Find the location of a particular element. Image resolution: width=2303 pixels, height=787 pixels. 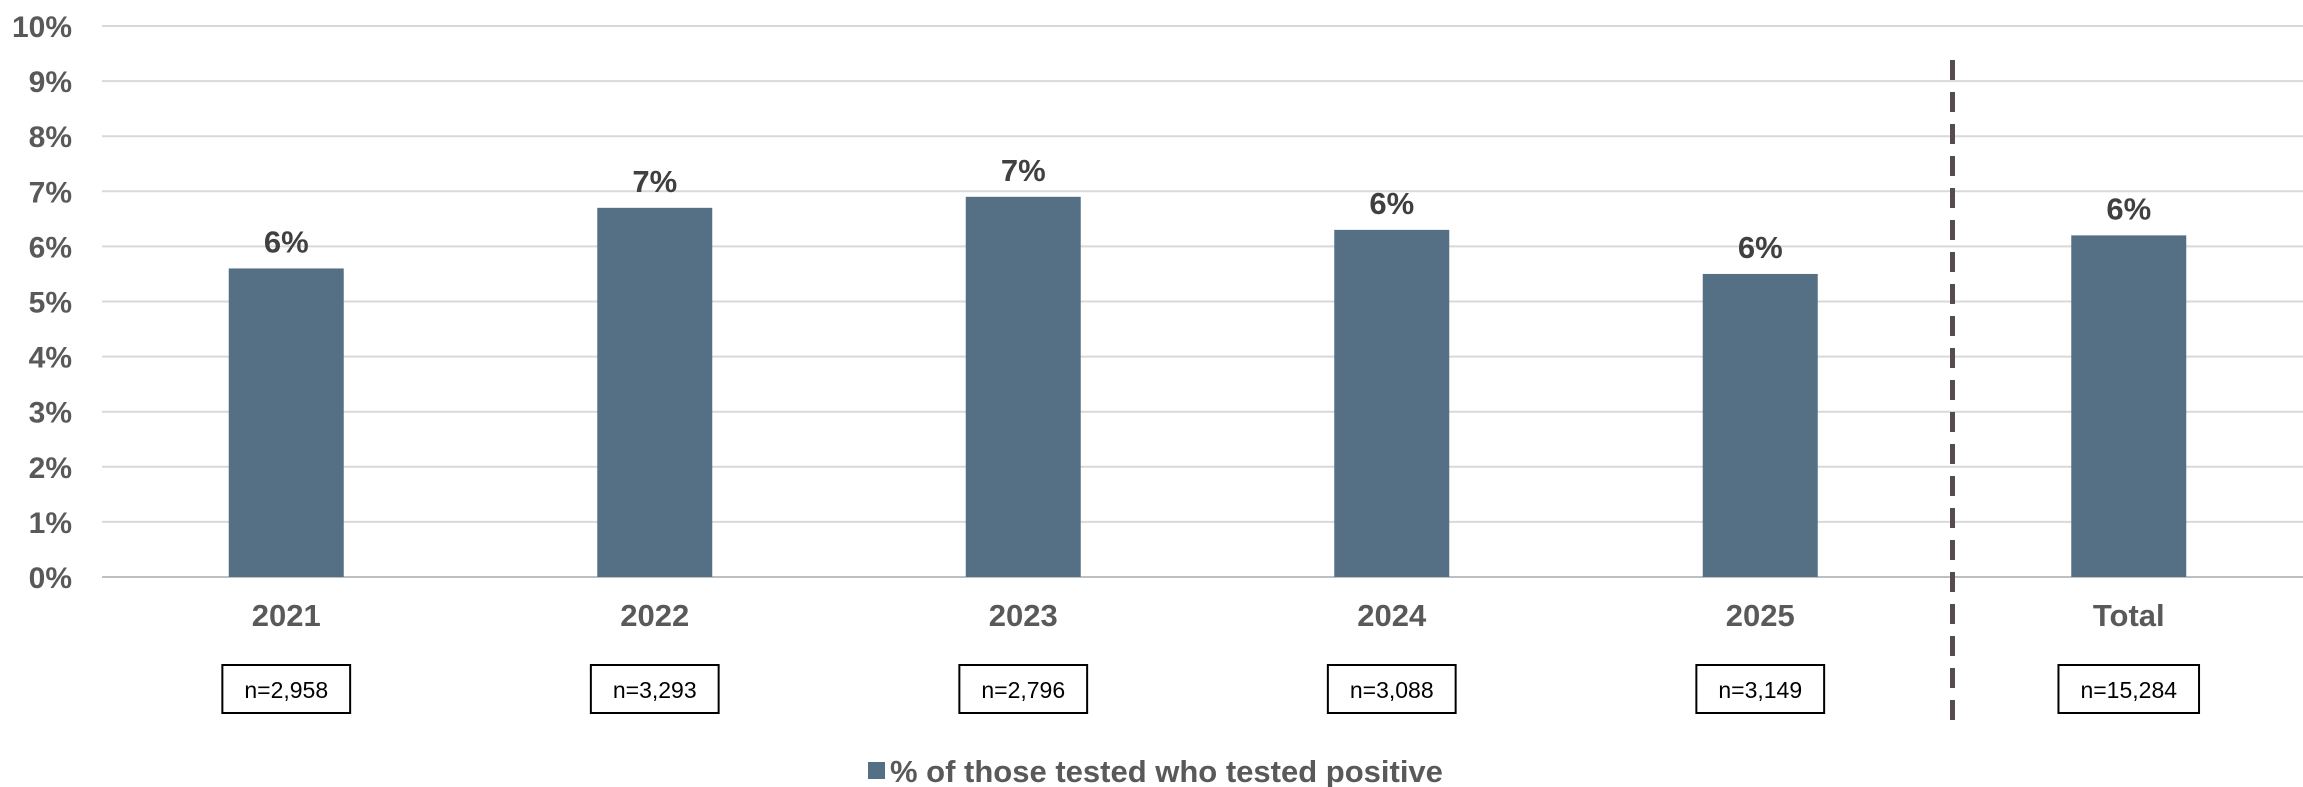

sample-size-label: n=15,284 is located at coordinates (2128, 690).